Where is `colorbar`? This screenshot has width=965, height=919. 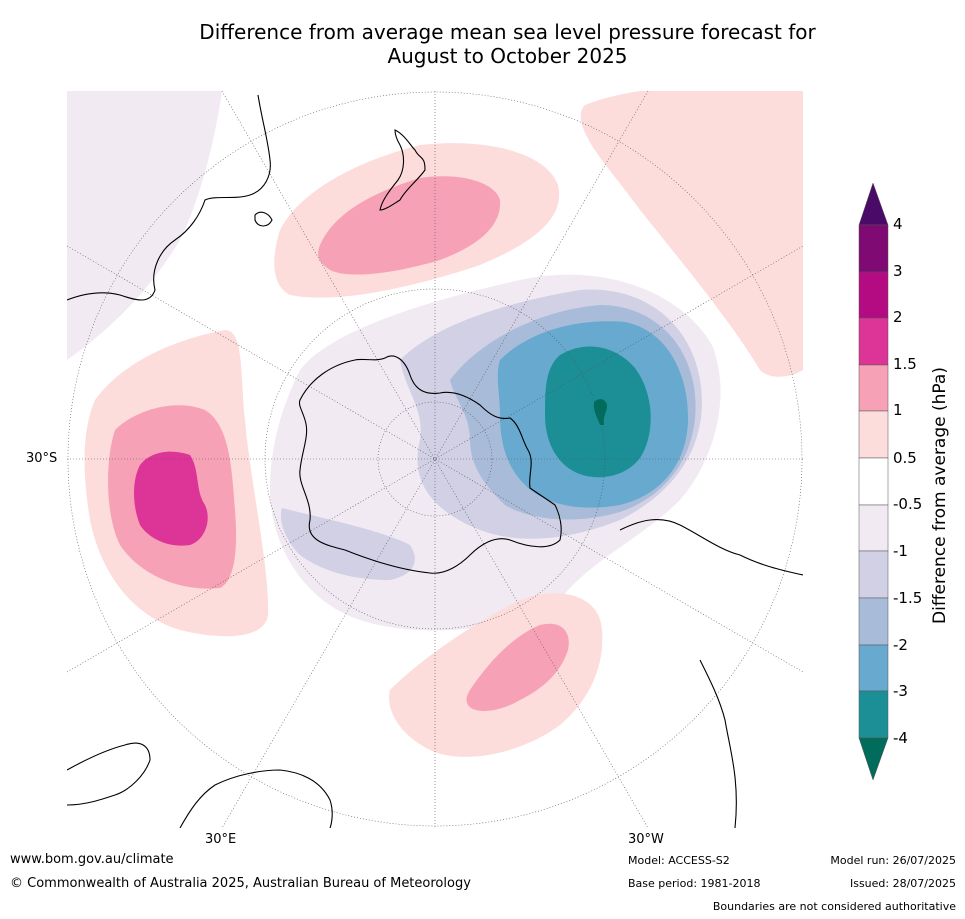 colorbar is located at coordinates (873, 481).